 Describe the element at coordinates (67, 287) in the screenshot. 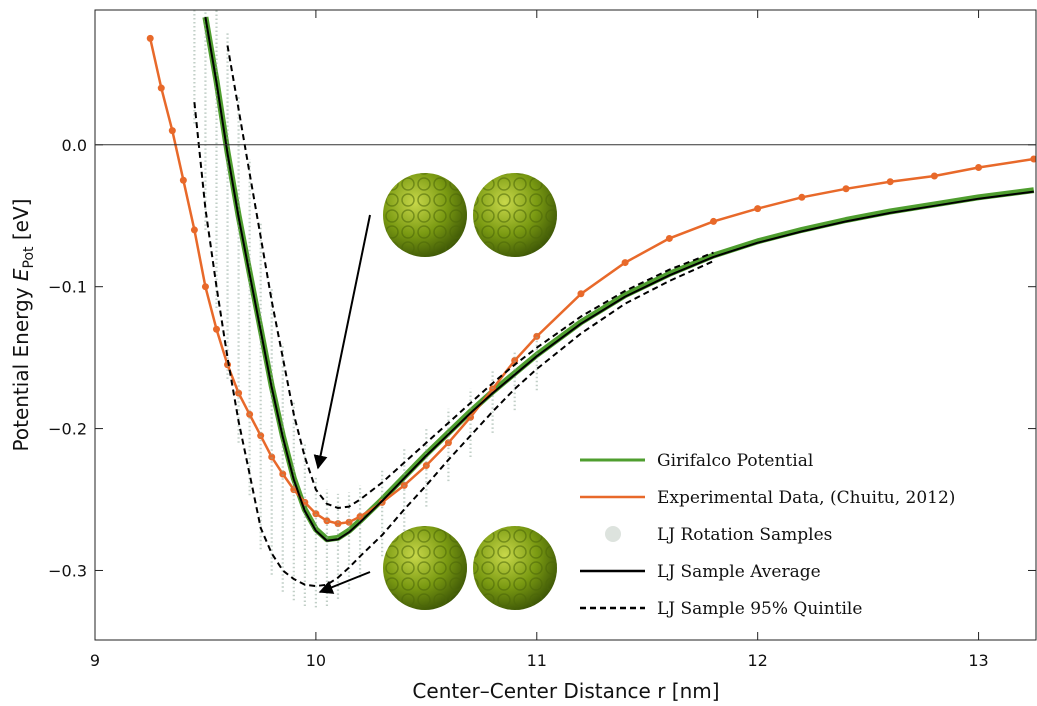

I see `y-tick-label: −0.1` at that location.